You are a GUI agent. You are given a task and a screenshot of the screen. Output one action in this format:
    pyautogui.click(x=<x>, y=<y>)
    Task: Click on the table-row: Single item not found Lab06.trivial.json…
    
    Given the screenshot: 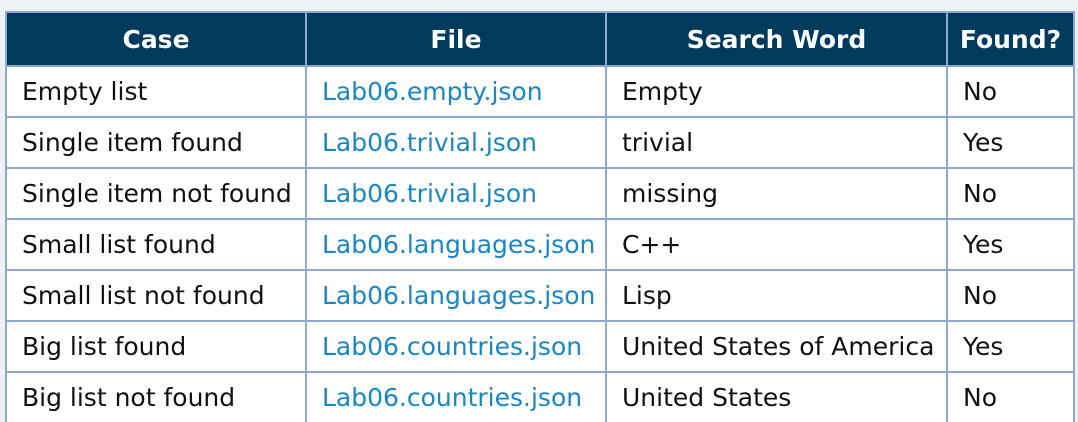 What is the action you would take?
    pyautogui.click(x=540, y=193)
    